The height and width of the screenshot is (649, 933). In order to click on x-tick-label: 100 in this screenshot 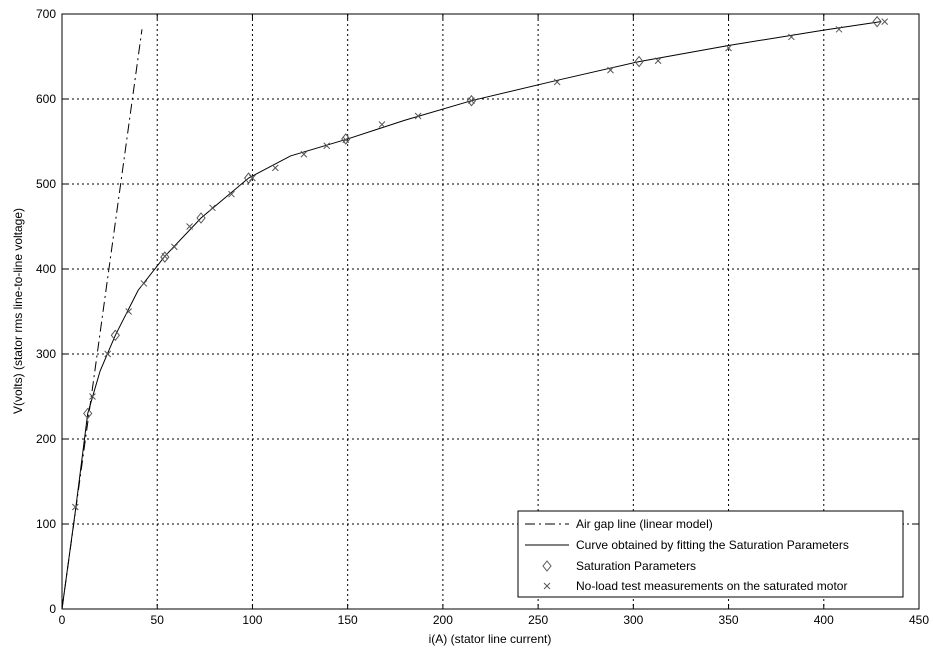, I will do `click(252, 620)`.